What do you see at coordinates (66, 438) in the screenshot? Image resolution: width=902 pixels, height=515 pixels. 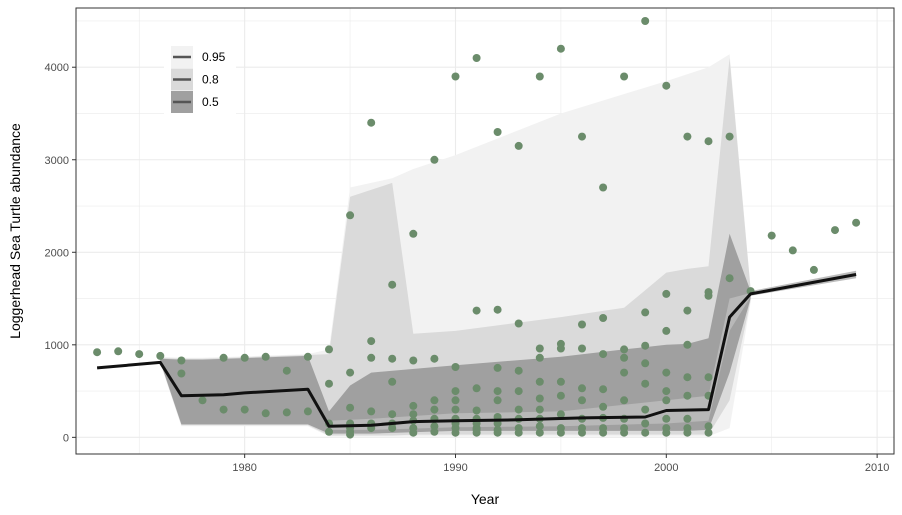 I see `y-tick-label: 0` at bounding box center [66, 438].